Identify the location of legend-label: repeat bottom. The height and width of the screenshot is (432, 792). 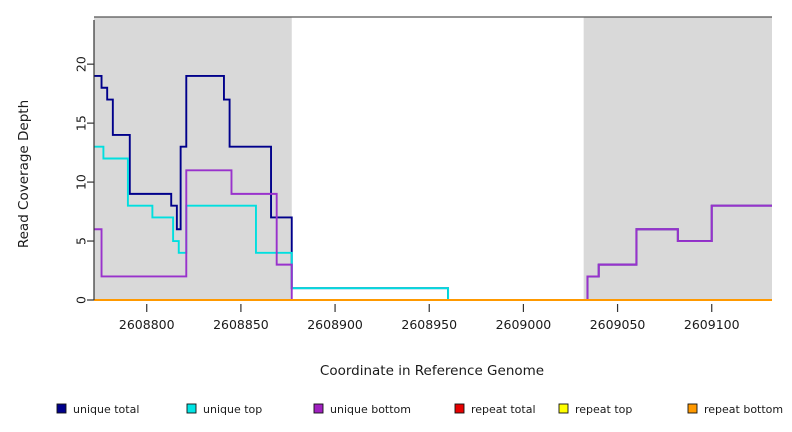
(743, 409).